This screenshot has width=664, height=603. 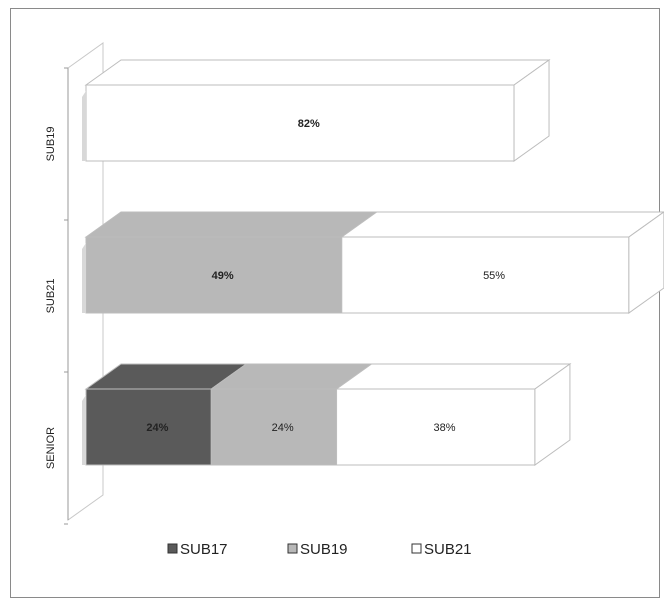 I want to click on legend-layer: SUB17 SUB19 SUB21, so click(x=319, y=549).